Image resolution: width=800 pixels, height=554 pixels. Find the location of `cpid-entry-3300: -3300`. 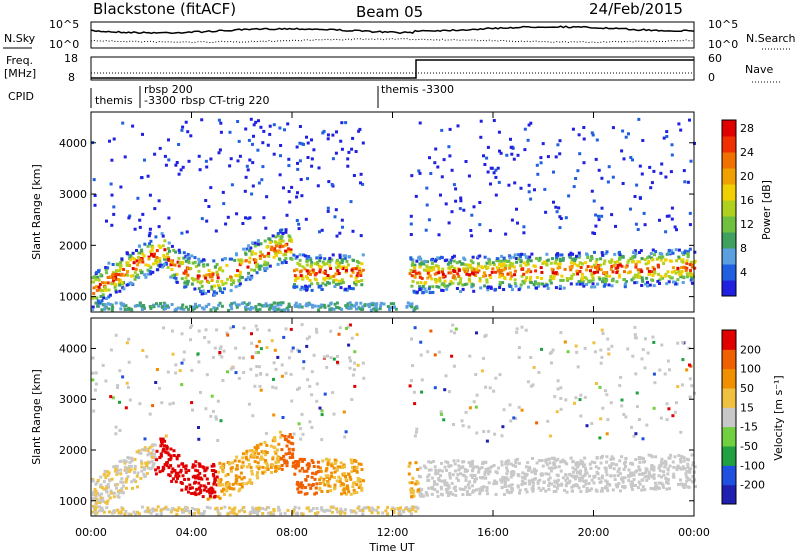

cpid-entry-3300: -3300 is located at coordinates (160, 100).